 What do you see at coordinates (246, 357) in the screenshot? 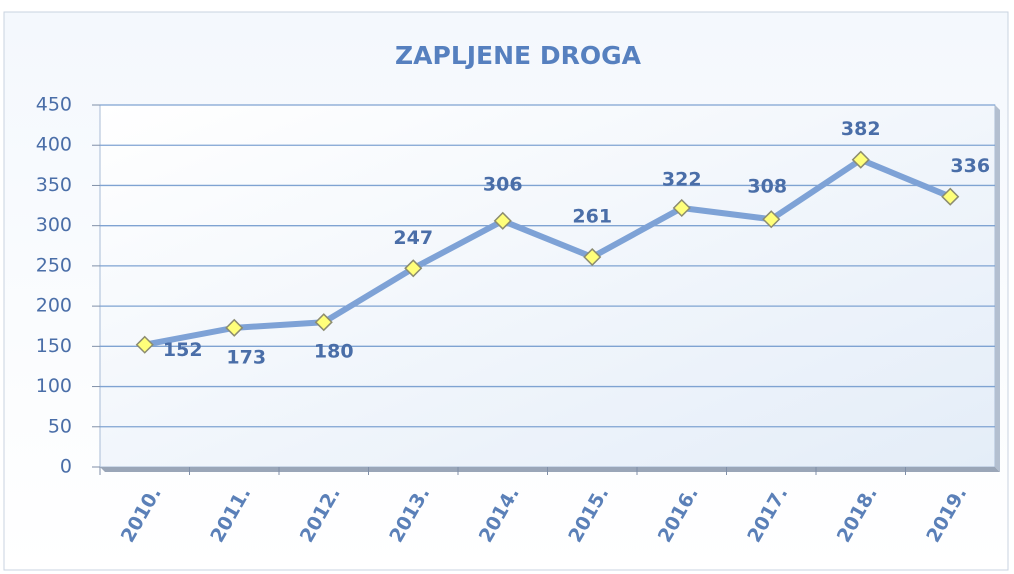
I see `data-label: 173` at bounding box center [246, 357].